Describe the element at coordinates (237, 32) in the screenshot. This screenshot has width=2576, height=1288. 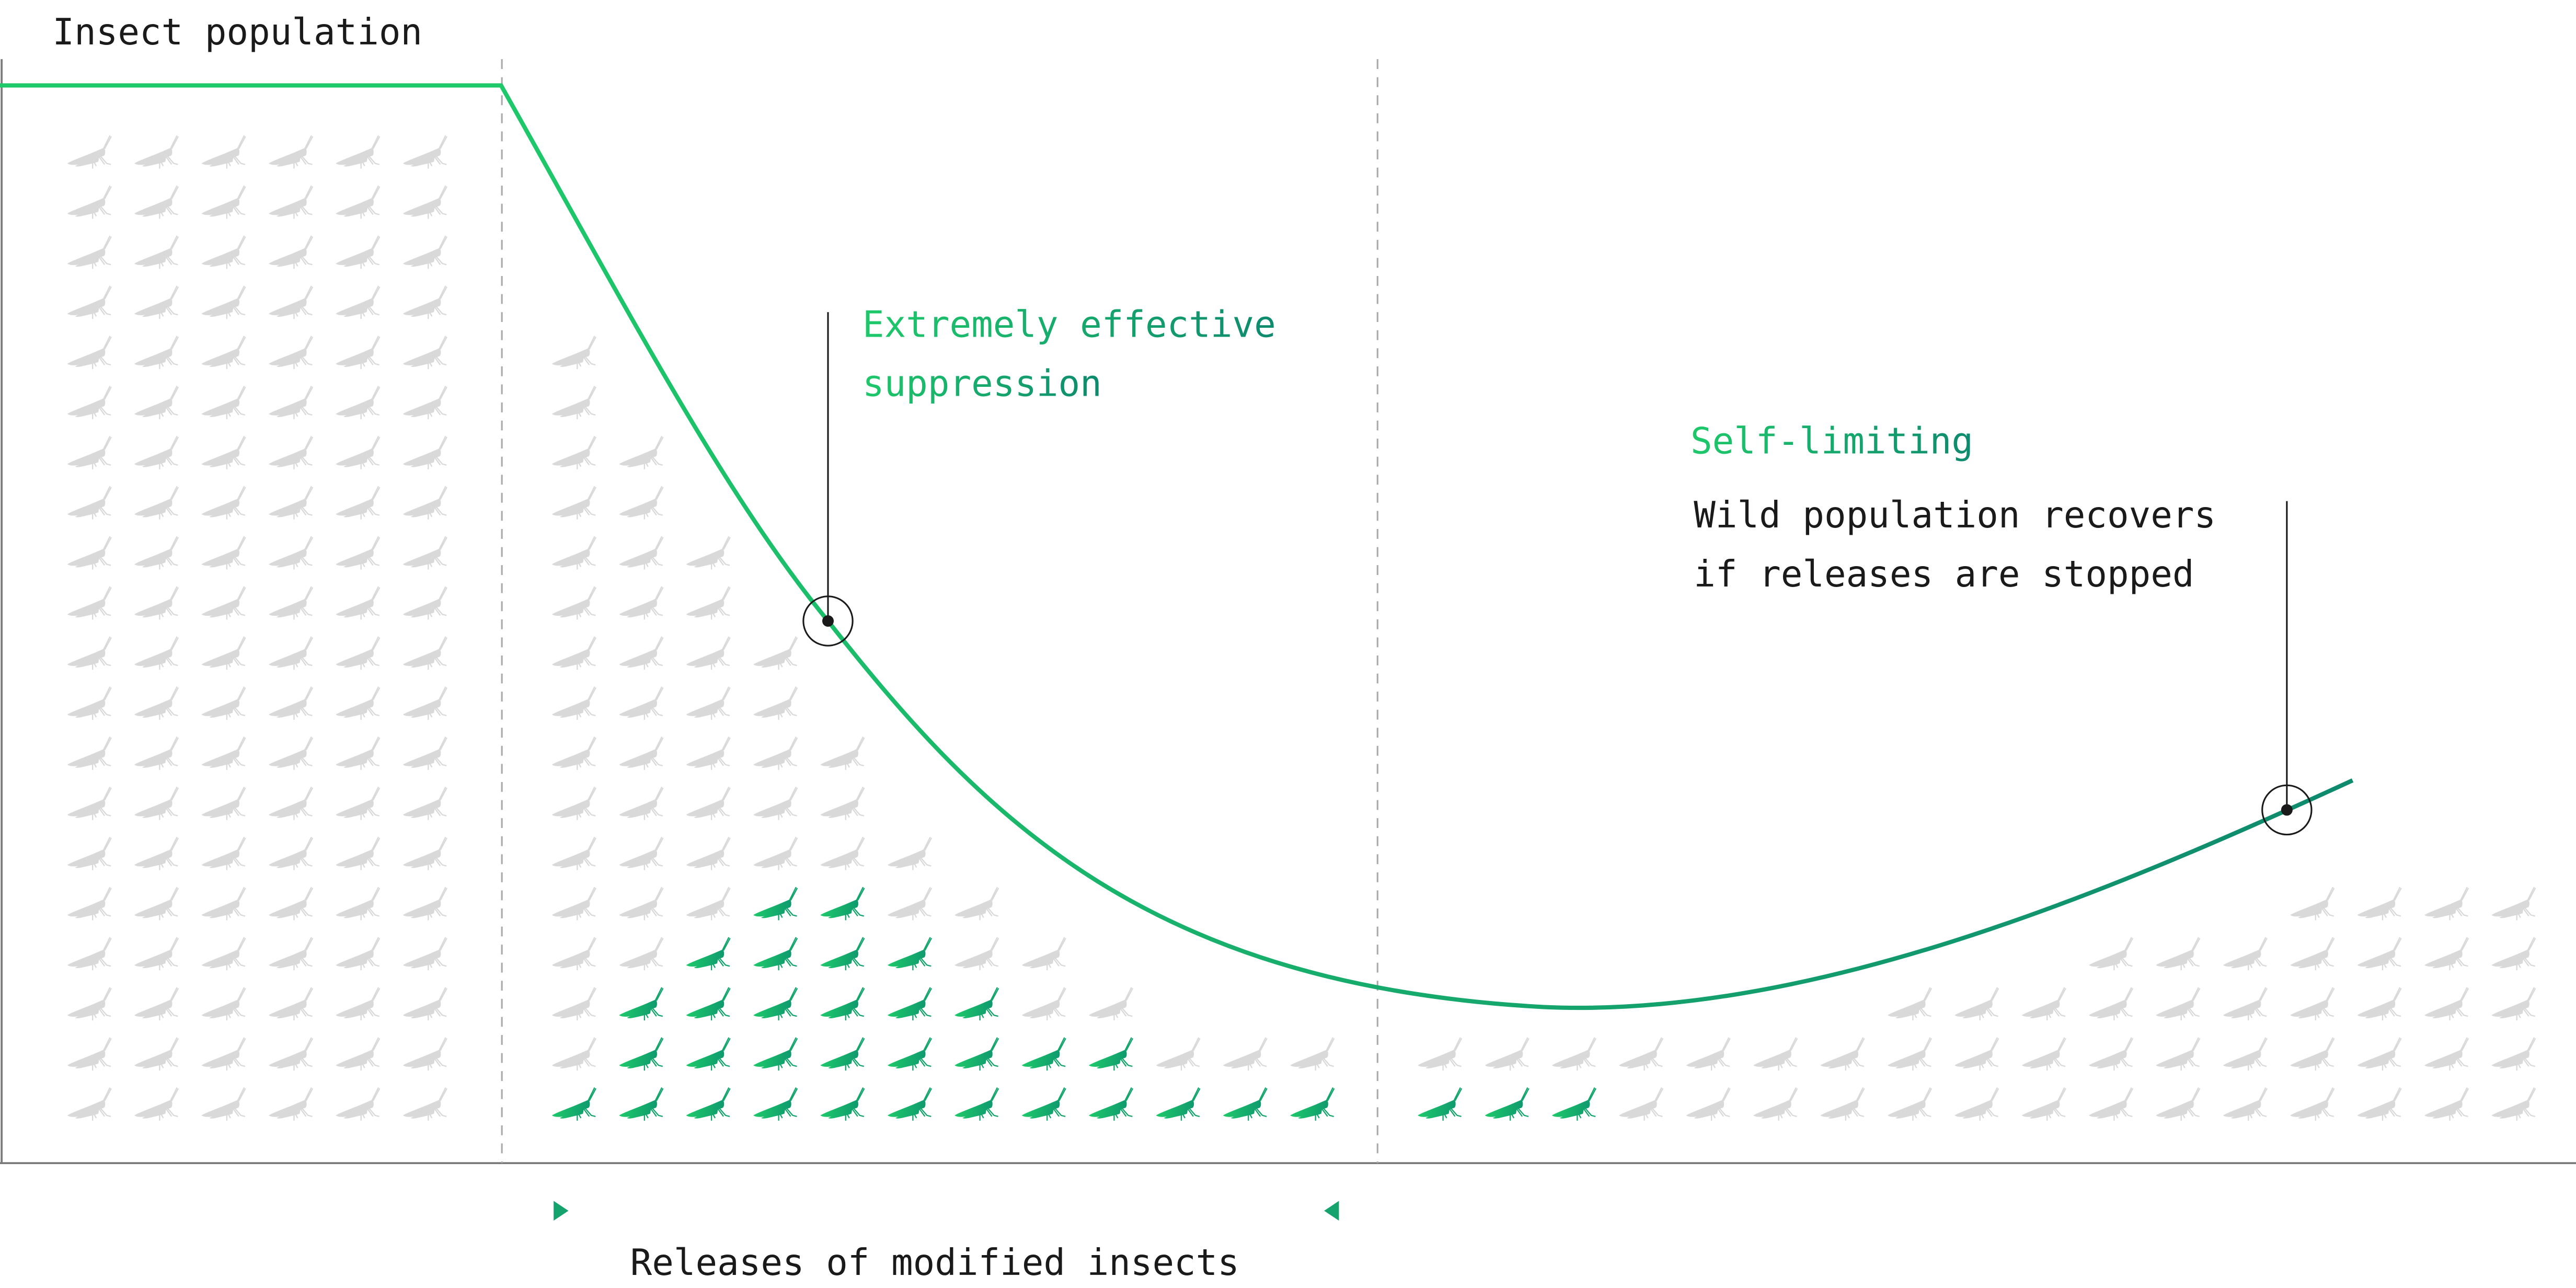
I see `y-axis-title: Insect population` at that location.